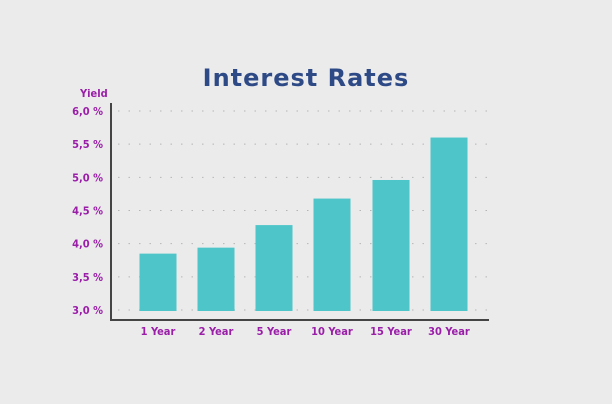 This screenshot has height=404, width=612. I want to click on chart-title: Interest Rates, so click(306, 78).